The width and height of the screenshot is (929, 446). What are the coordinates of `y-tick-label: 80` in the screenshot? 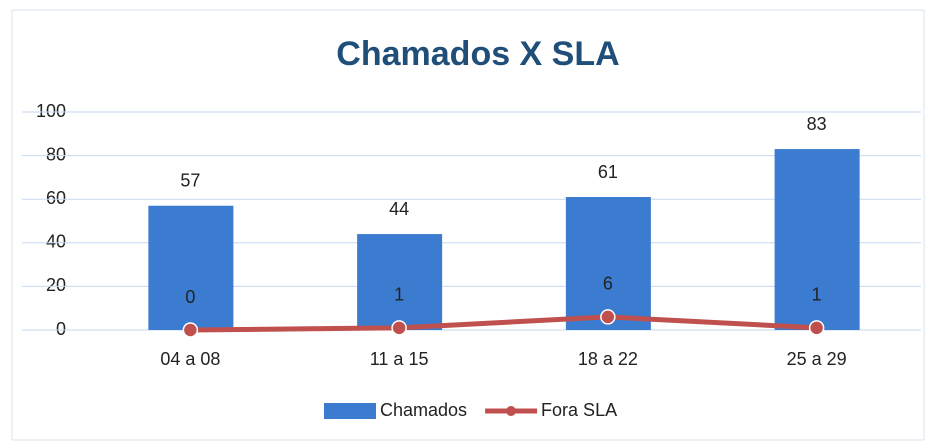 It's located at (56, 154).